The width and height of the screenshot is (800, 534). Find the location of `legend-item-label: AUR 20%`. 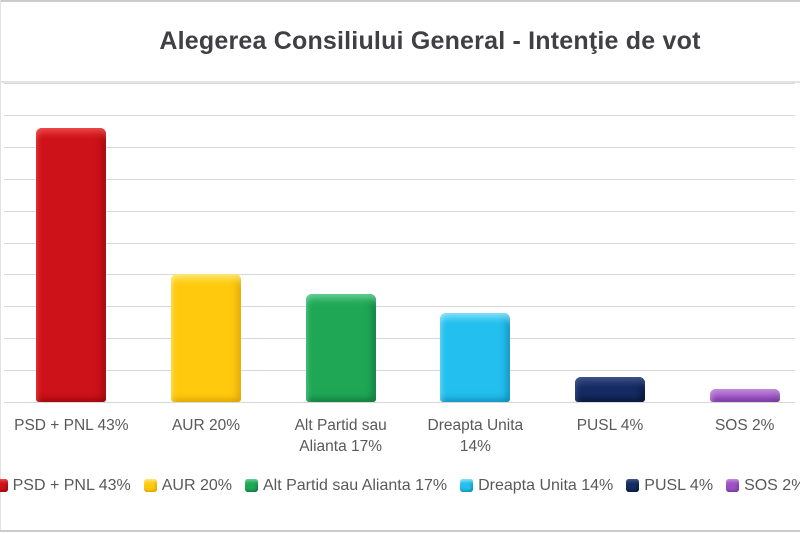

legend-item-label: AUR 20% is located at coordinates (196, 485).